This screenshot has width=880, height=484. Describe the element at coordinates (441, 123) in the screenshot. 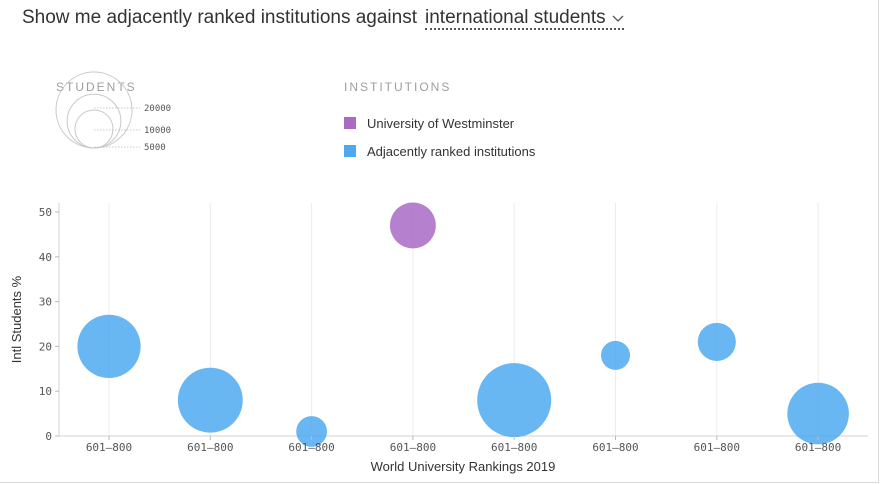

I see `legend-label-westminster: University of Westminster` at that location.